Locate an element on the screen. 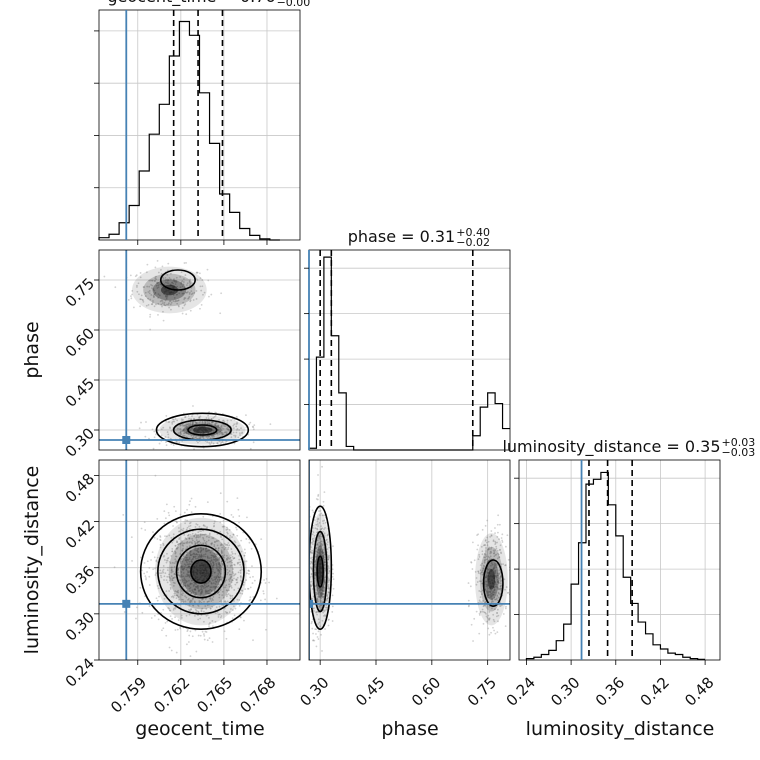 The height and width of the screenshot is (760, 760). panel-phase-vs-luminosity-distance-frame is located at coordinates (409, 560).